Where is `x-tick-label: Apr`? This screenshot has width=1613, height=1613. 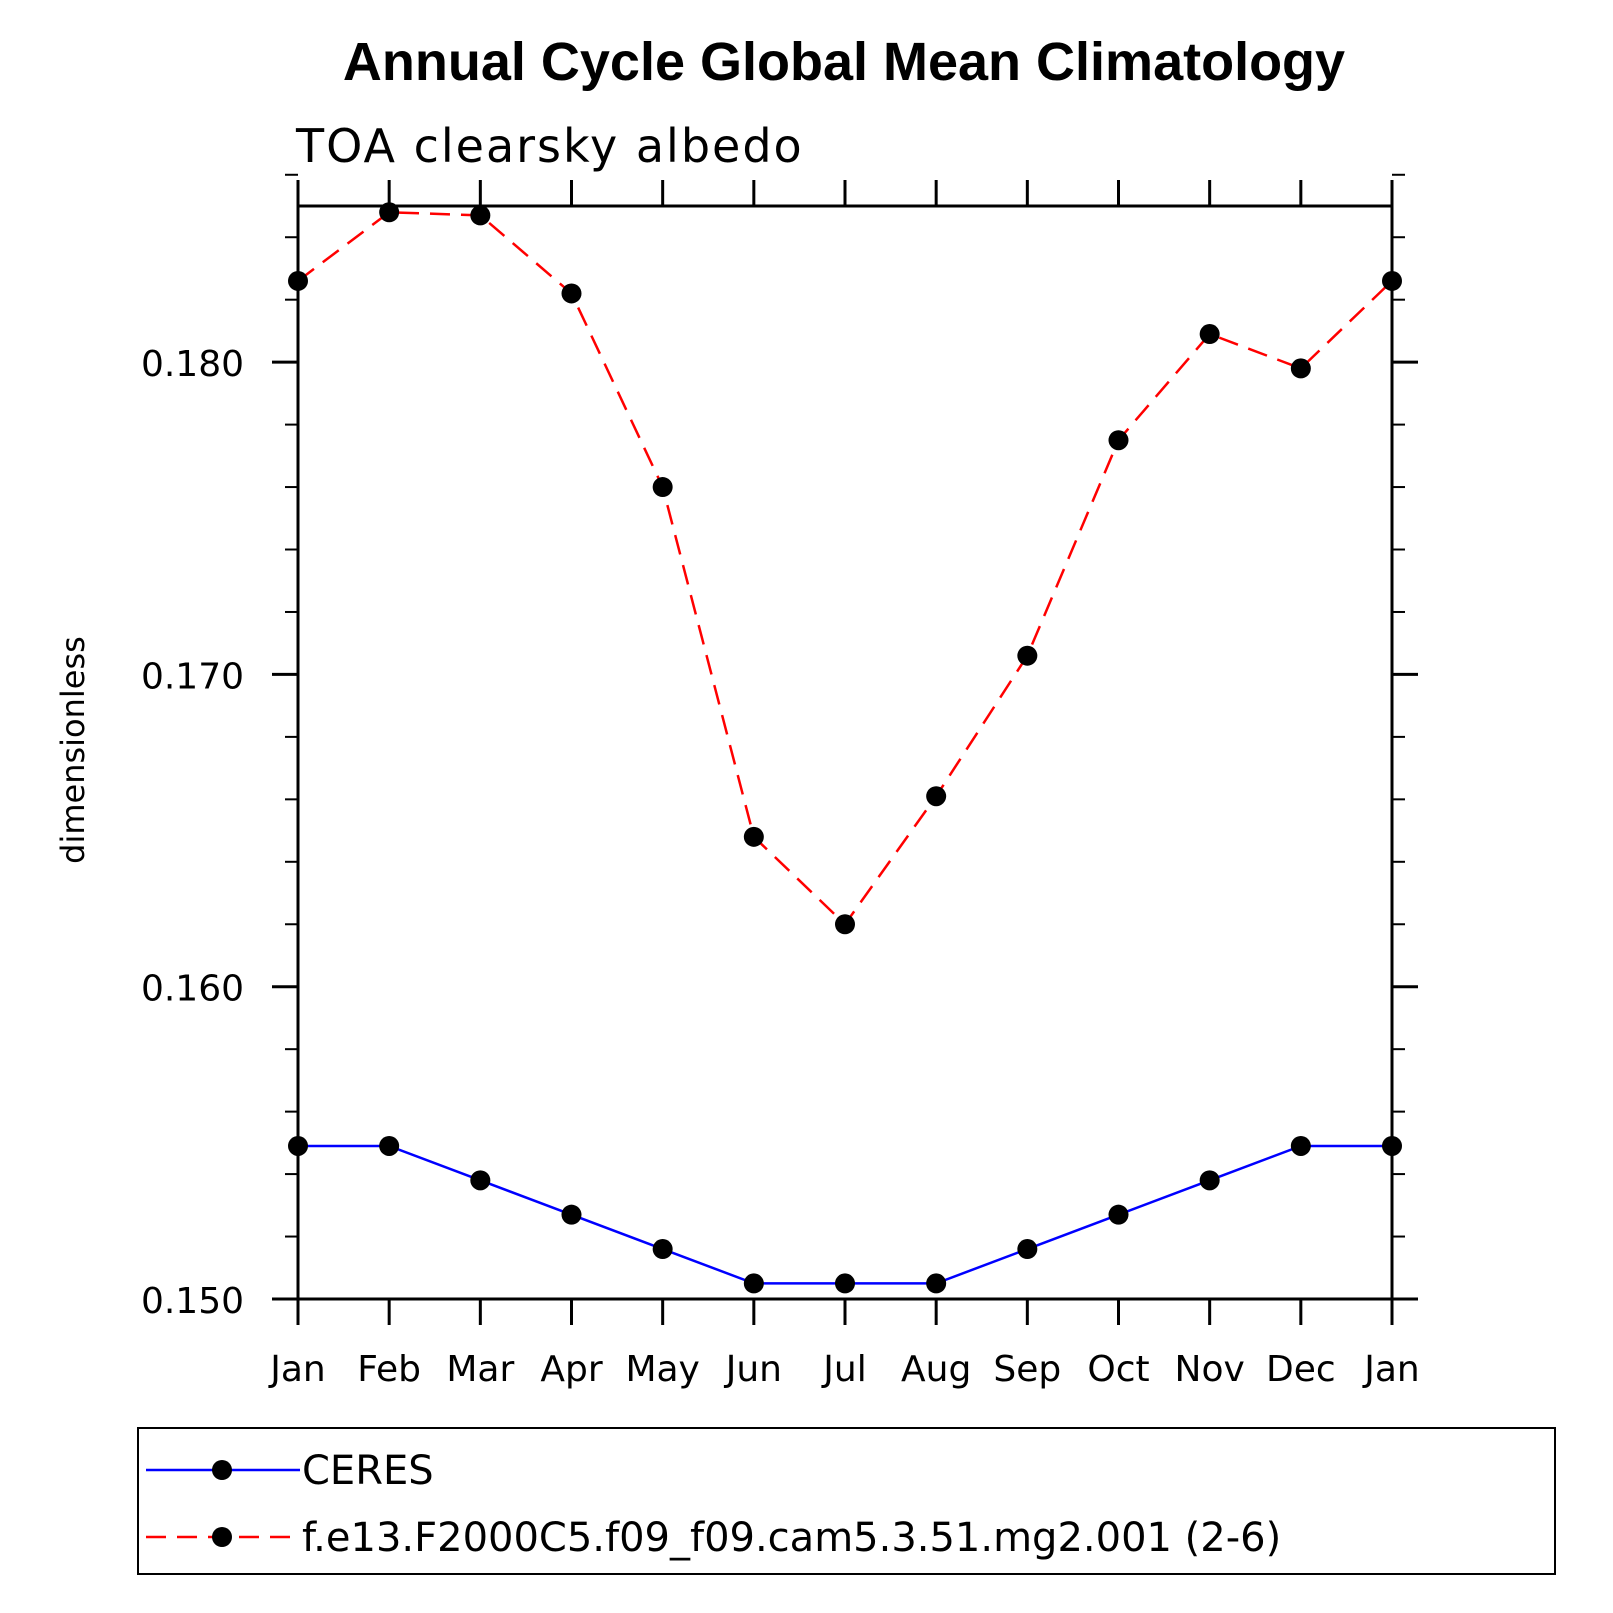 x-tick-label: Apr is located at coordinates (571, 1369).